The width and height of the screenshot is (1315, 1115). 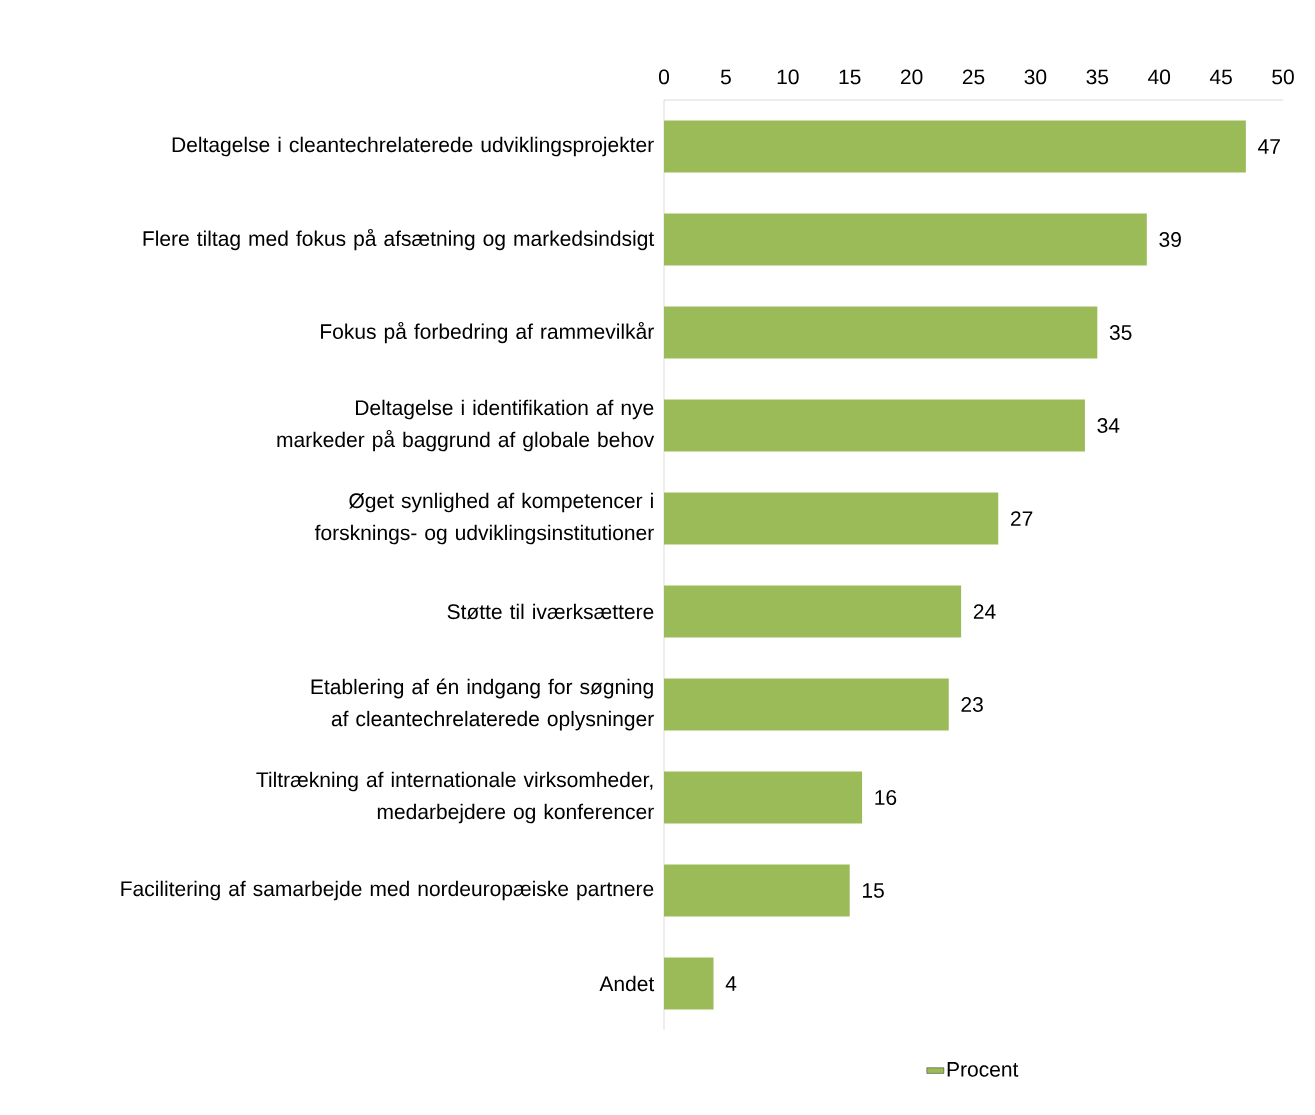 I want to click on data-label: 39, so click(x=1170, y=239).